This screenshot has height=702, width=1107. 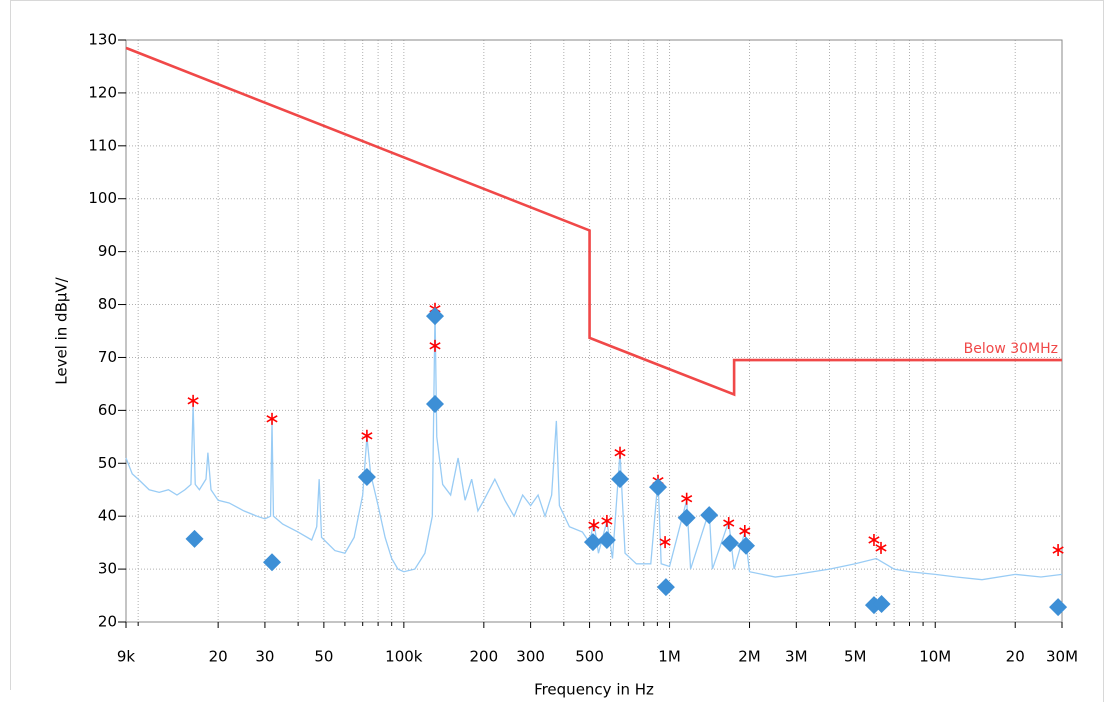 What do you see at coordinates (102, 145) in the screenshot?
I see `y-tick-label: 110` at bounding box center [102, 145].